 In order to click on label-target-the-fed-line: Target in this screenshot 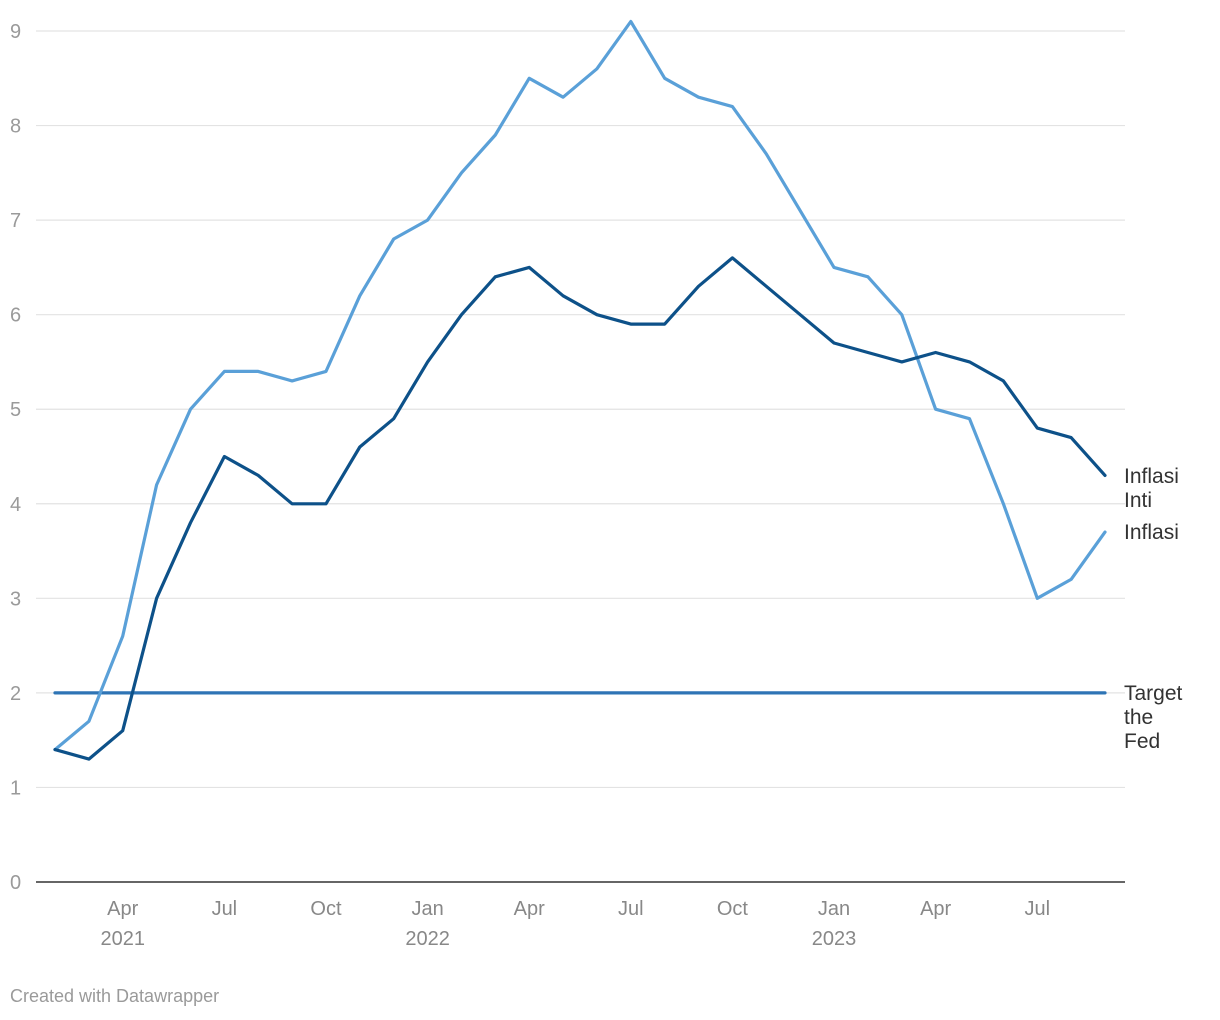, I will do `click(1153, 693)`.